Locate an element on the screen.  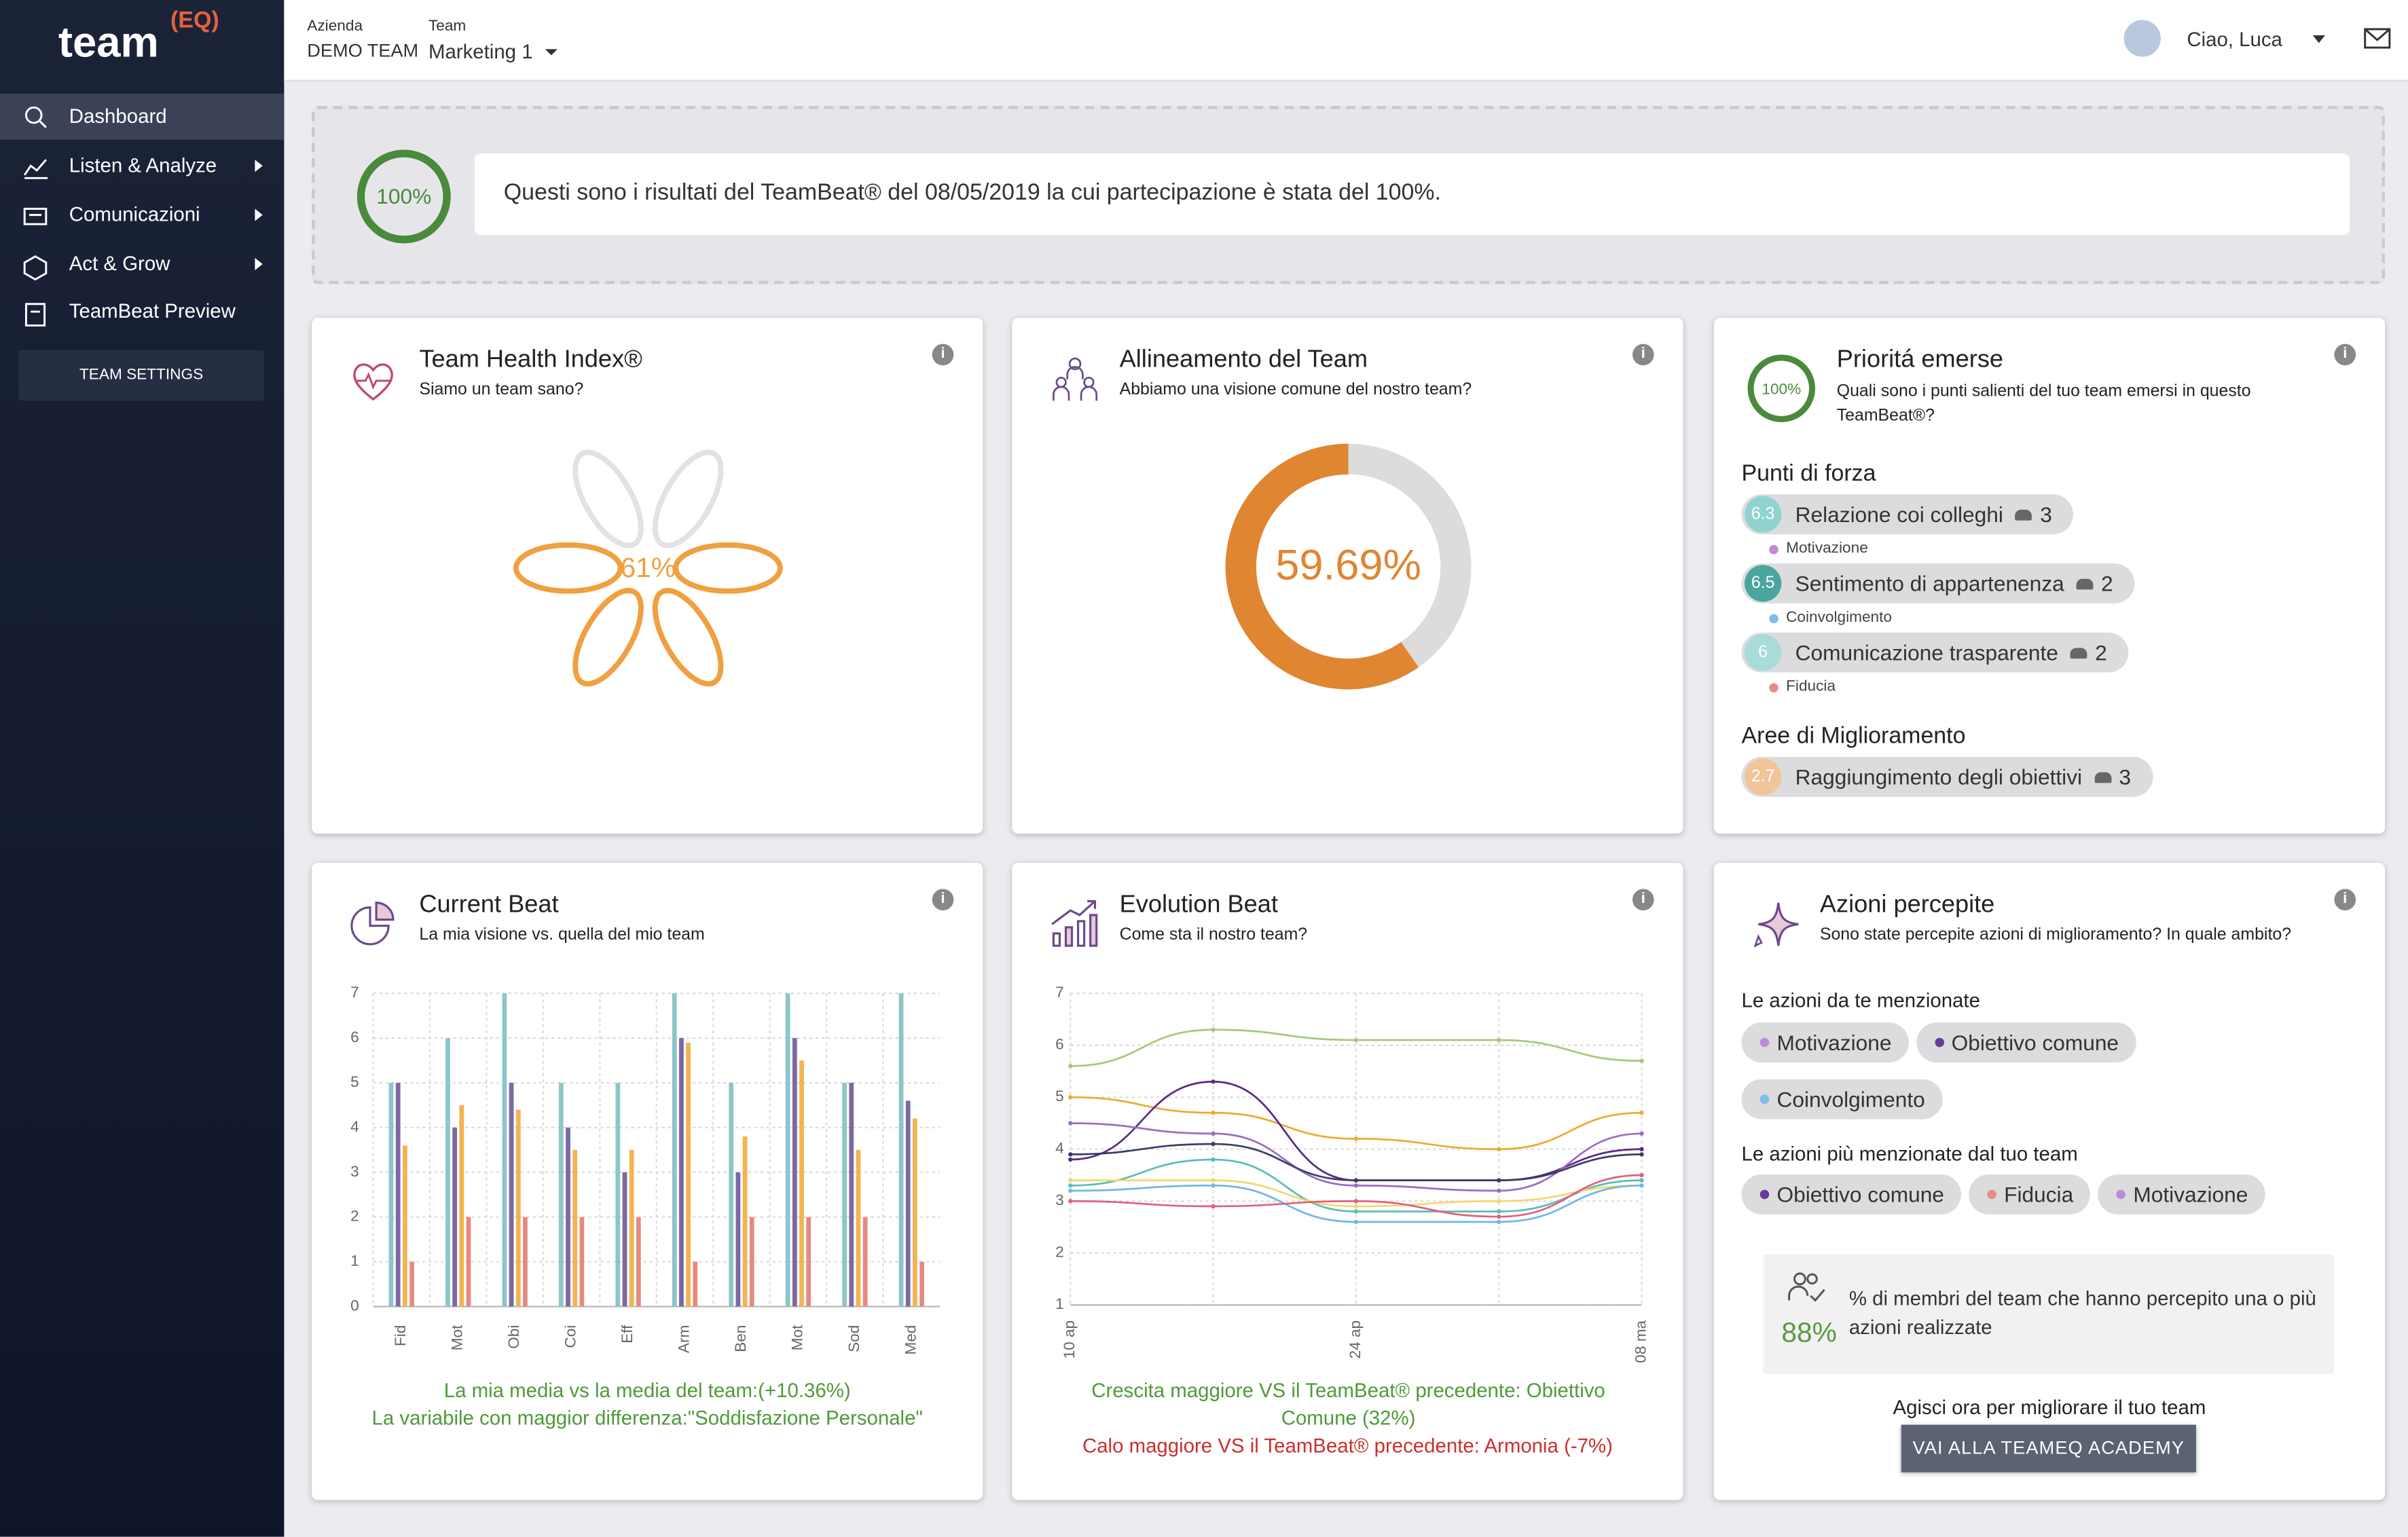
nav-label: Listen & Analyze is located at coordinates (143, 165).